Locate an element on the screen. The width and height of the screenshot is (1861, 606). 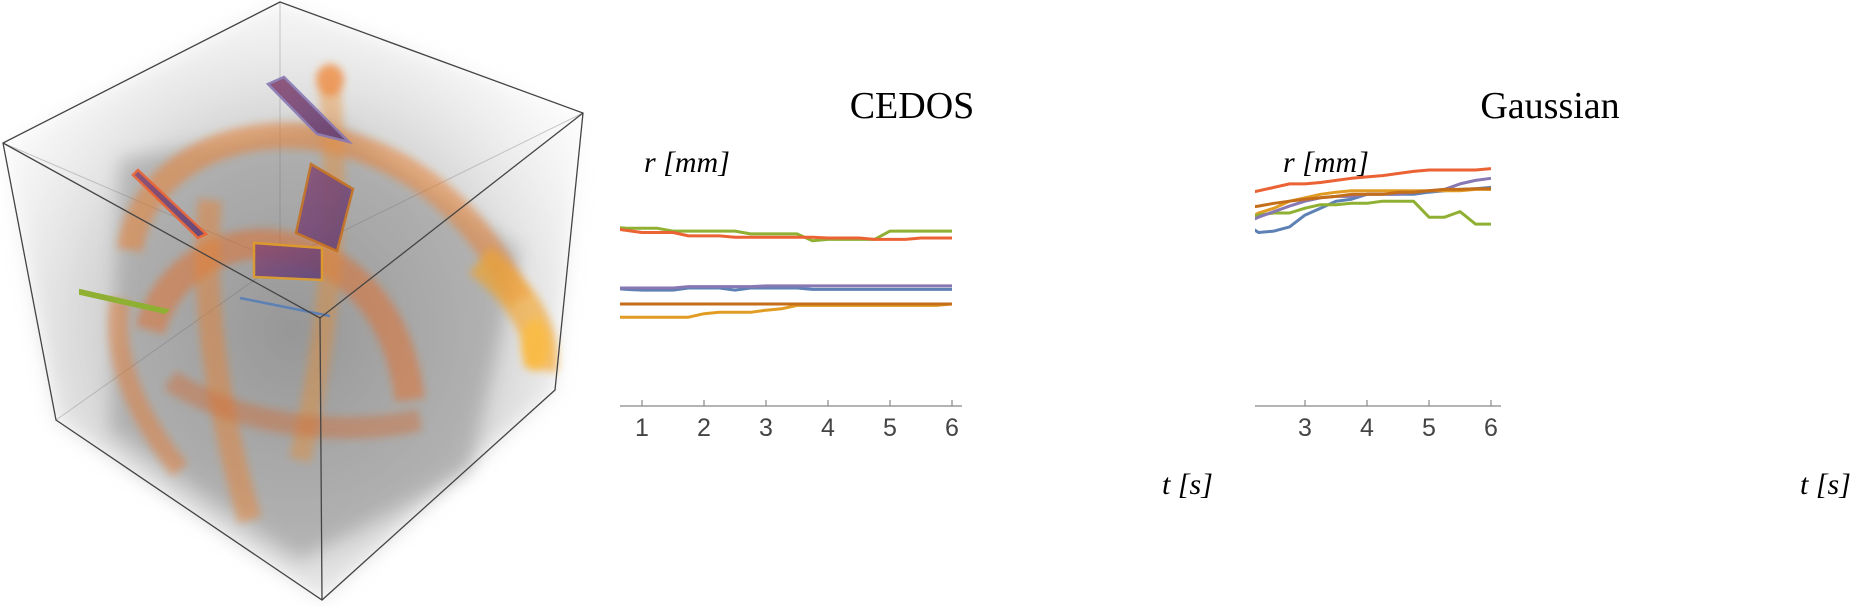
x-tick-label: 1 is located at coordinates (642, 428).